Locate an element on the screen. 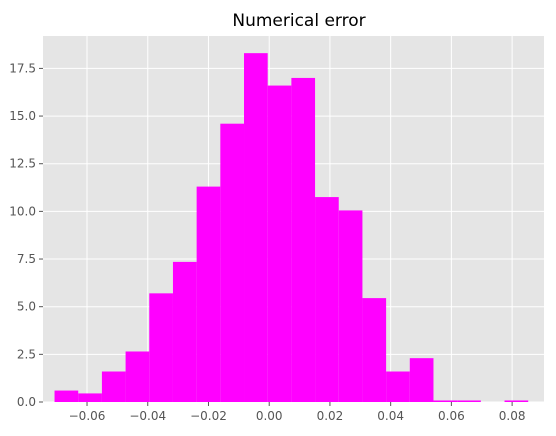 Image resolution: width=556 pixels, height=436 pixels. y-tick-label: 7.5 is located at coordinates (26, 259).